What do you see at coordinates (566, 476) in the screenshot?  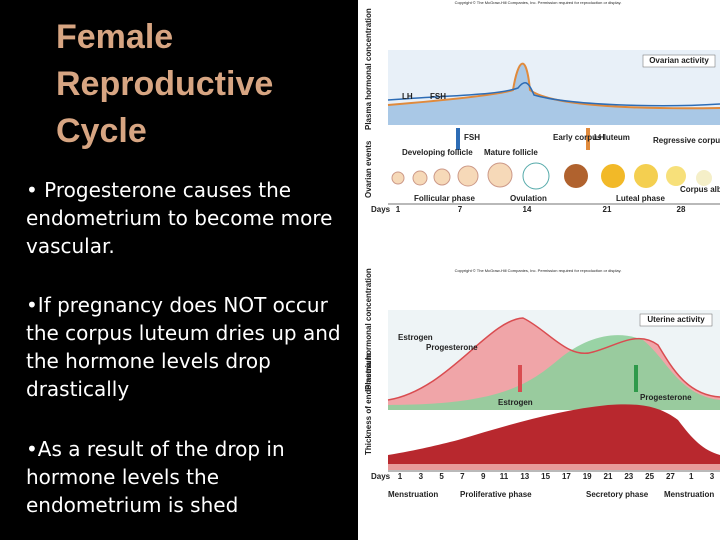 I see `day-label: 17` at bounding box center [566, 476].